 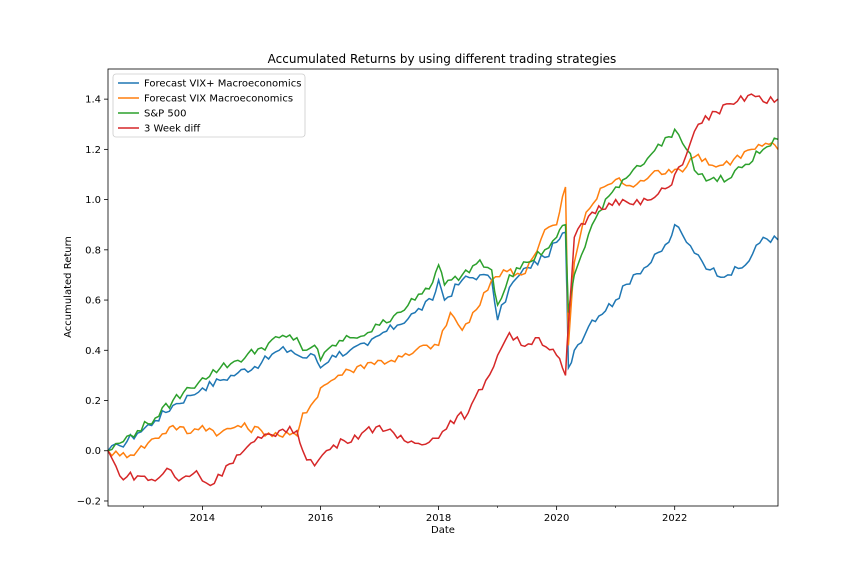 What do you see at coordinates (89, 501) in the screenshot?
I see `y-tick-label: −0.2` at bounding box center [89, 501].